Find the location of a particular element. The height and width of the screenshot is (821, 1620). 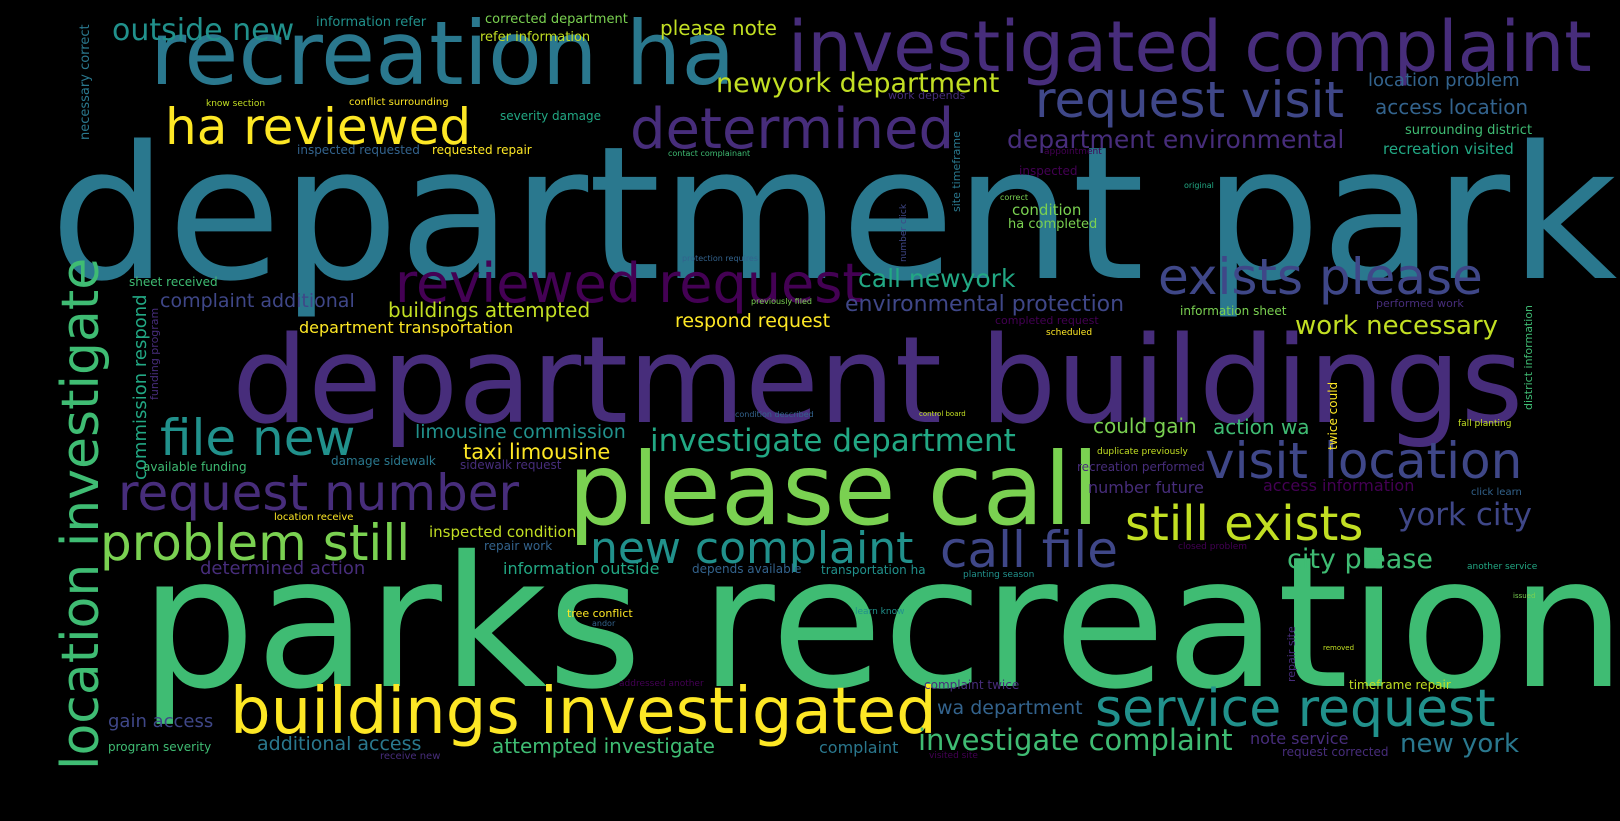

cloud-word: available funding is located at coordinates (195, 467).